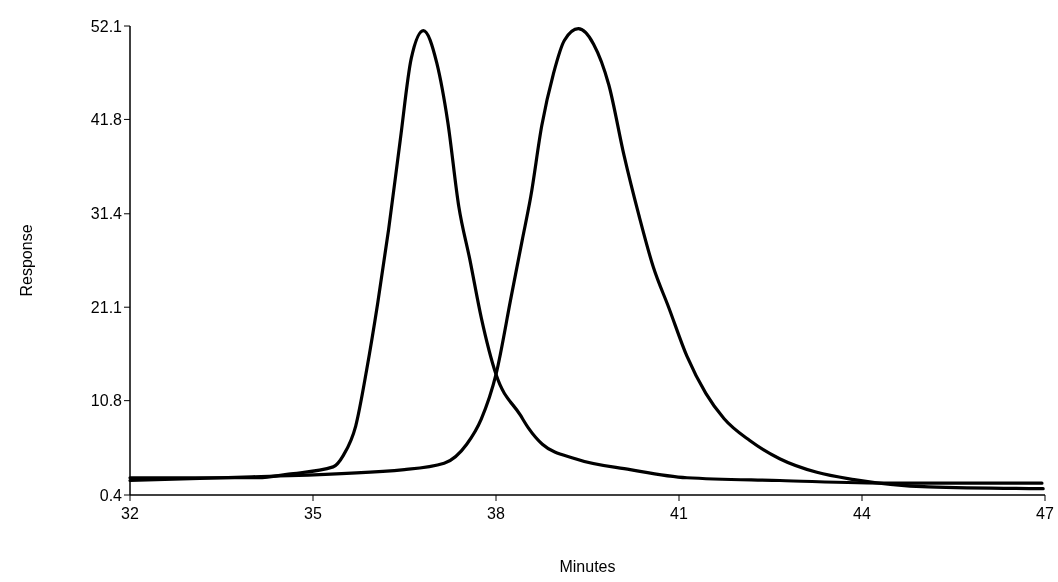 The width and height of the screenshot is (1058, 582). I want to click on x-tick-label: 44, so click(862, 513).